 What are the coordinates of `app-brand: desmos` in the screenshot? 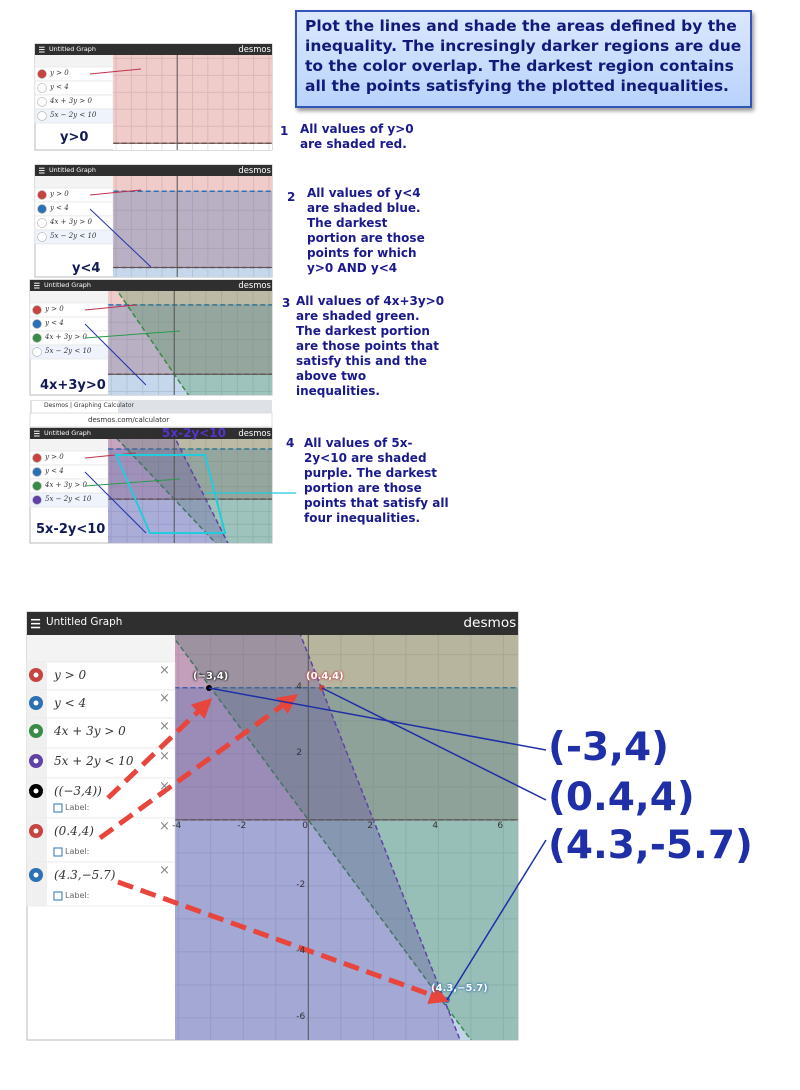 It's located at (254, 285).